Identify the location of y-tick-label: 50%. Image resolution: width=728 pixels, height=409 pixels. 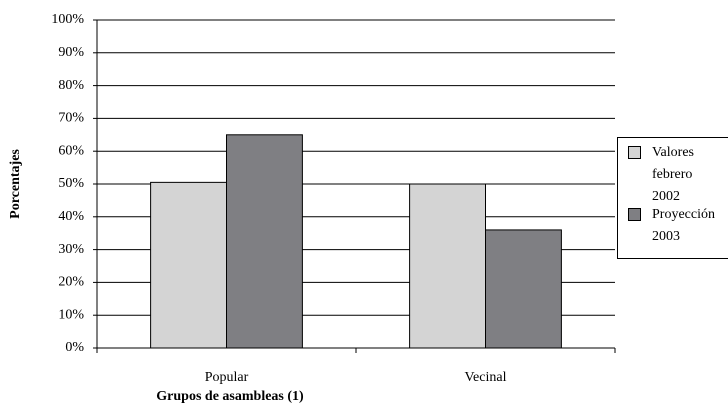
(71, 183).